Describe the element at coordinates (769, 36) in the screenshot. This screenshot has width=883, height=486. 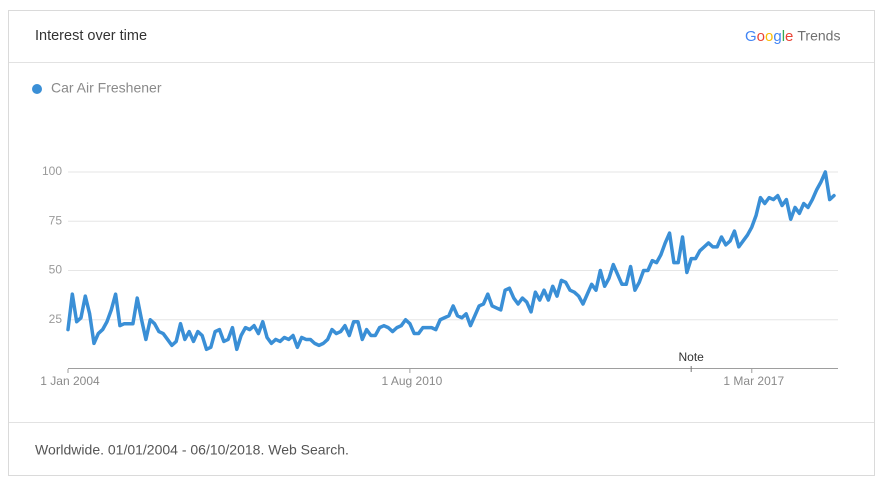
I see `logo-brand: Google` at that location.